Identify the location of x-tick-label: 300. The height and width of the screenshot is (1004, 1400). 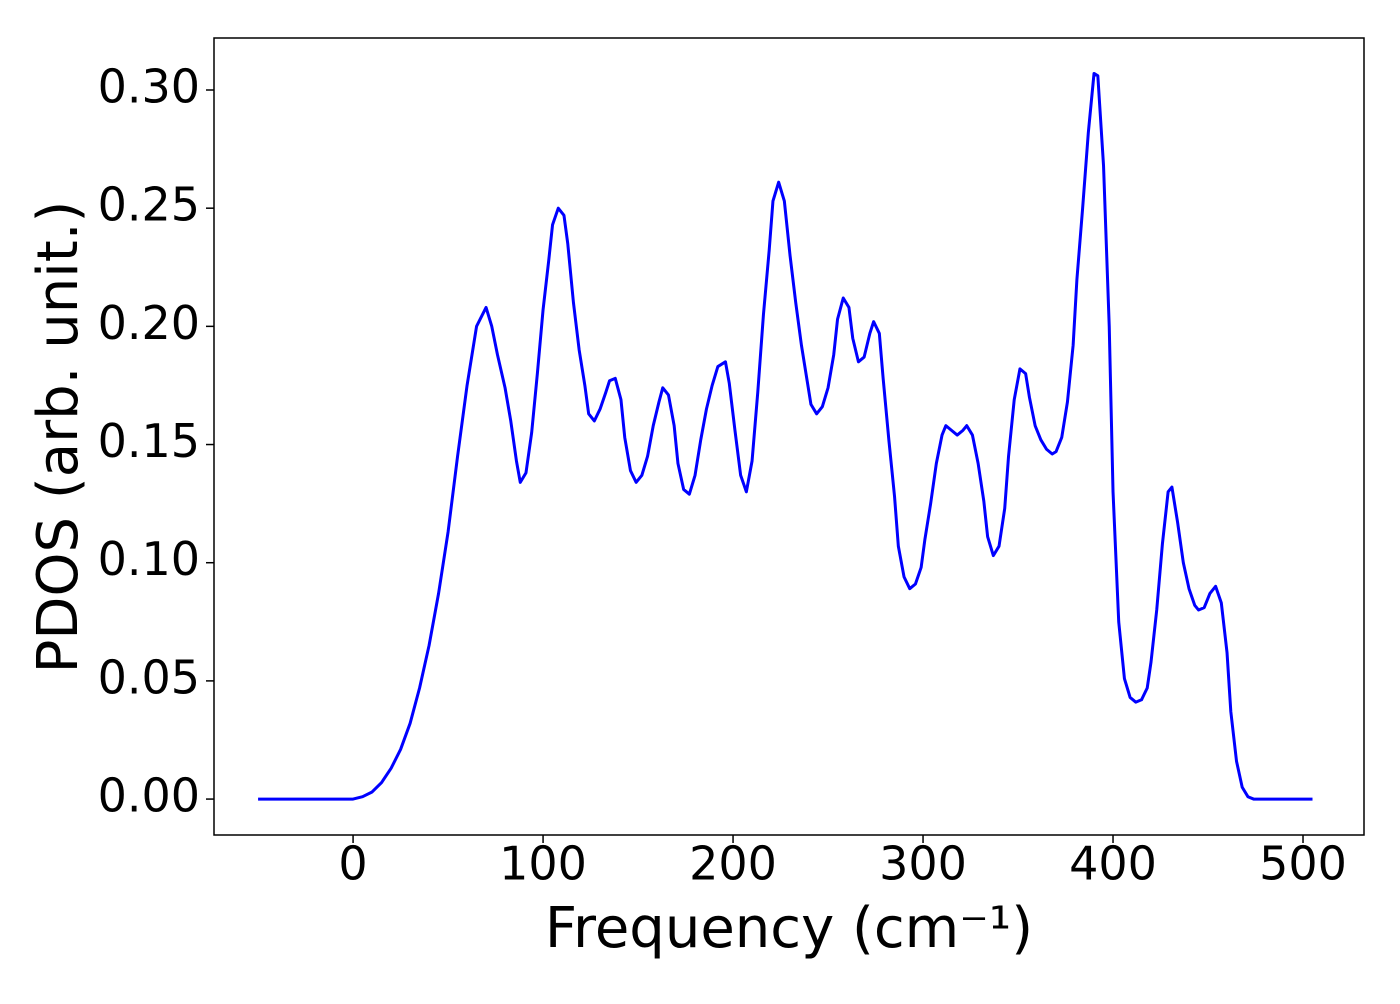
(923, 864).